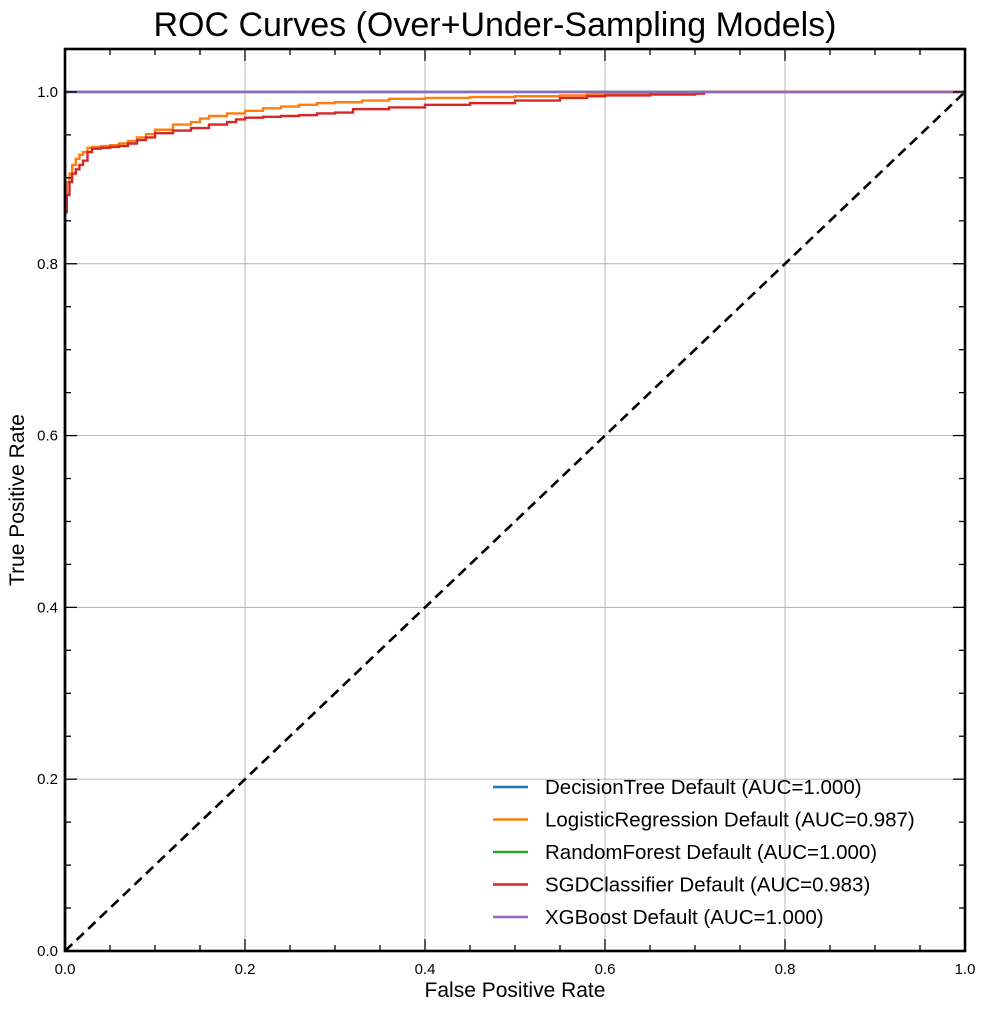 The width and height of the screenshot is (987, 1016). I want to click on y-axis-label: True Positive Rate, so click(17, 500).